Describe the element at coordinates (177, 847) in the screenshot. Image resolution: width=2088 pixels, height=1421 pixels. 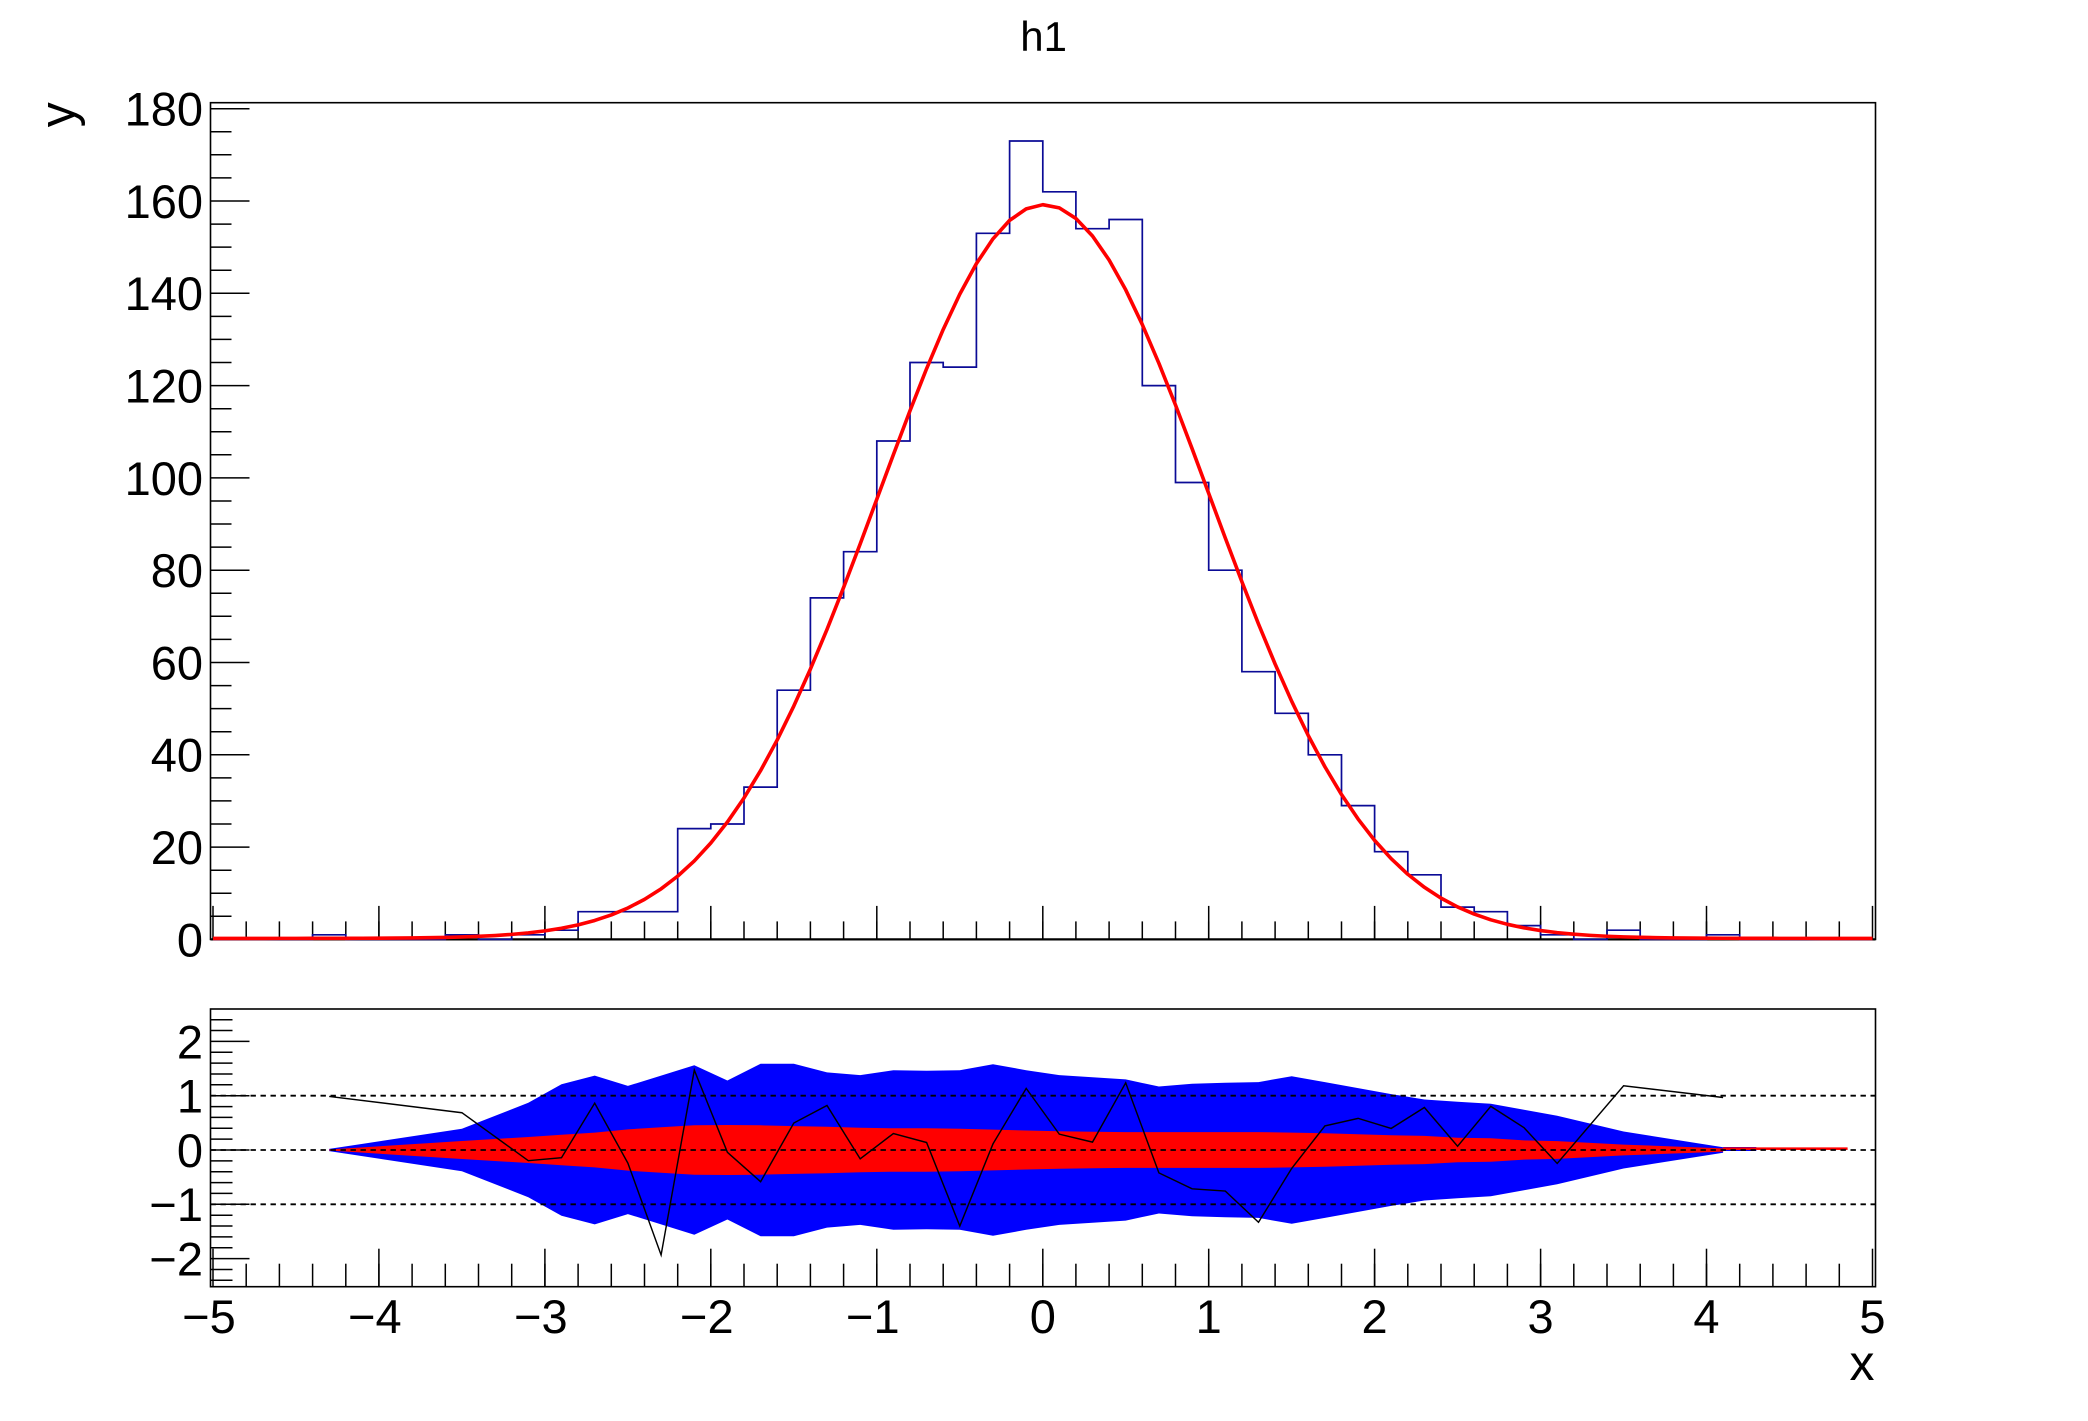
I see `svg-text: 20` at that location.